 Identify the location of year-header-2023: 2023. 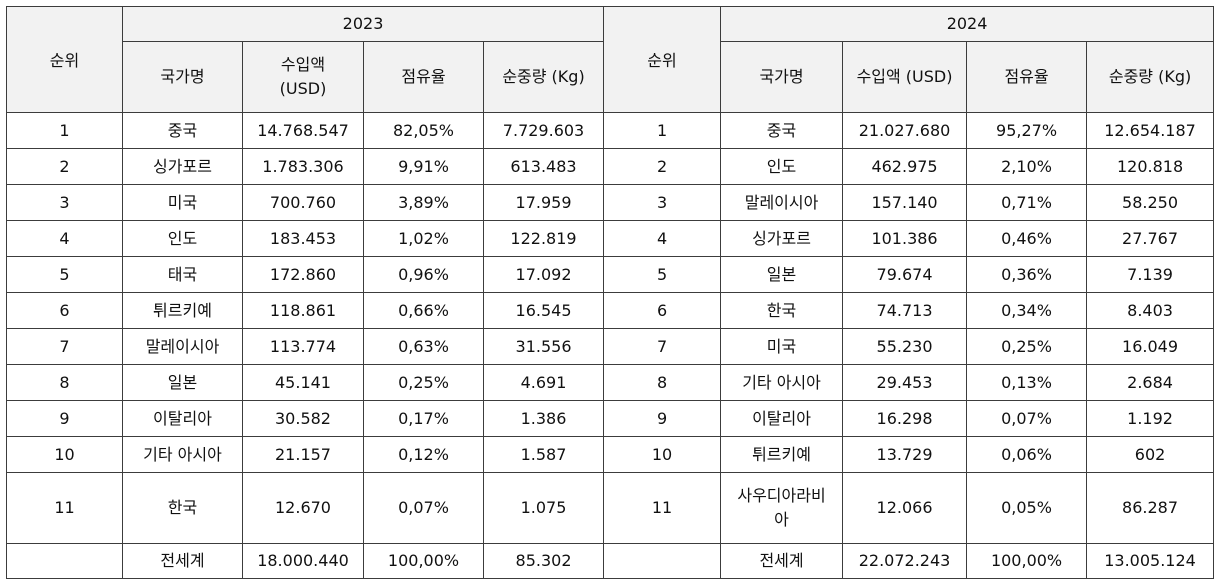
(363, 24).